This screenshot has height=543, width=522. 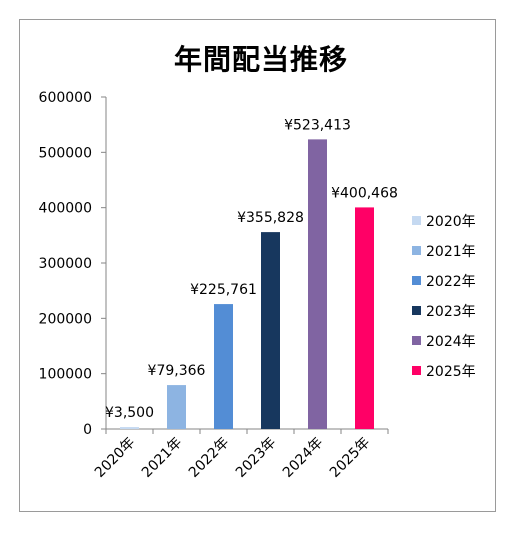 I want to click on data-label: ¥79,366, so click(x=177, y=371).